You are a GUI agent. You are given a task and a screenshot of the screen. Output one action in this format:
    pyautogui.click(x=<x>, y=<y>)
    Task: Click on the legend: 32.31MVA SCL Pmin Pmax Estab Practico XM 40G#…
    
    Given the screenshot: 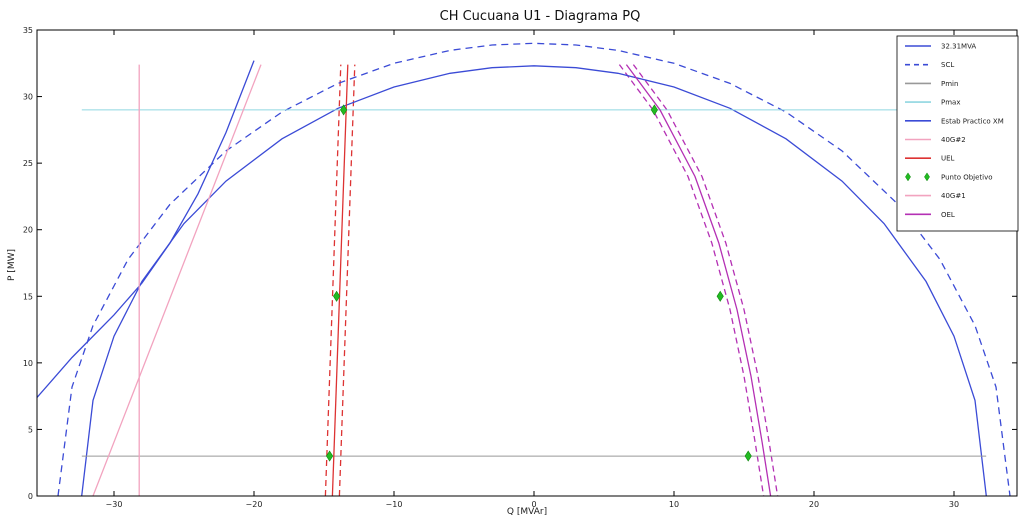 What is the action you would take?
    pyautogui.click(x=957, y=133)
    